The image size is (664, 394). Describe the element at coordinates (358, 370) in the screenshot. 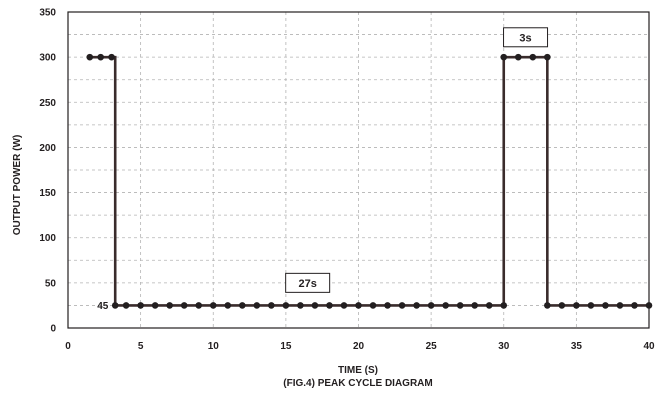

I see `x-axis-title: TIME (S)` at that location.